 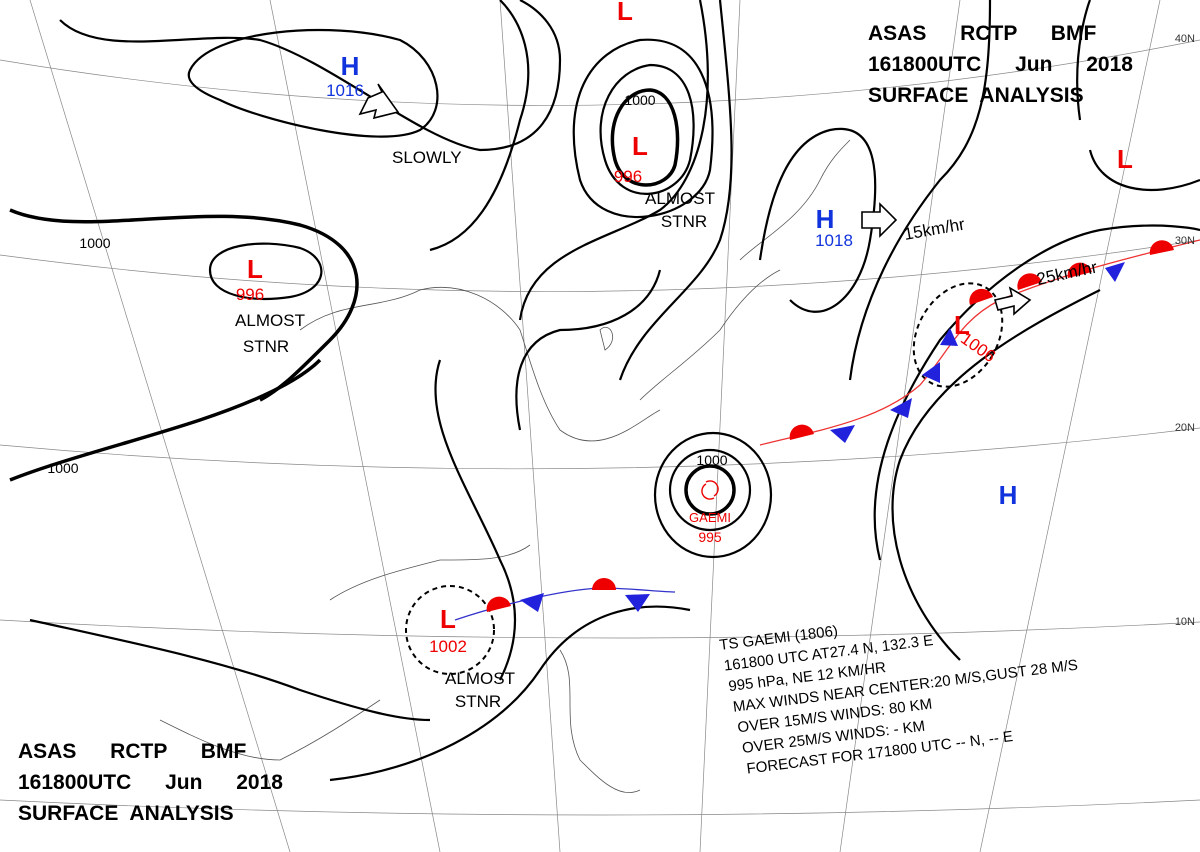 I want to click on typhoon-symbol, so click(x=710, y=490).